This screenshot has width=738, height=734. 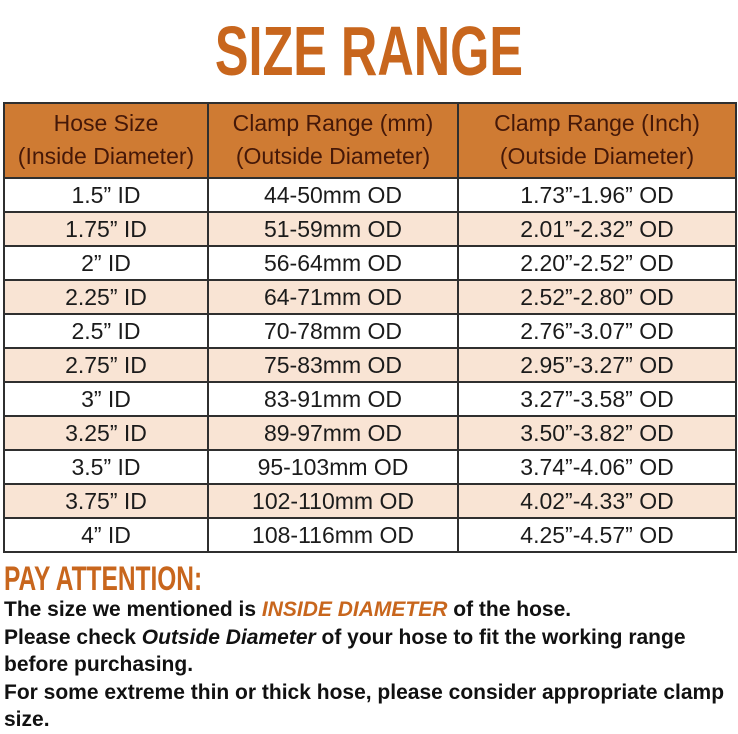 I want to click on attention-line-1-suffix: of the hose., so click(x=509, y=609).